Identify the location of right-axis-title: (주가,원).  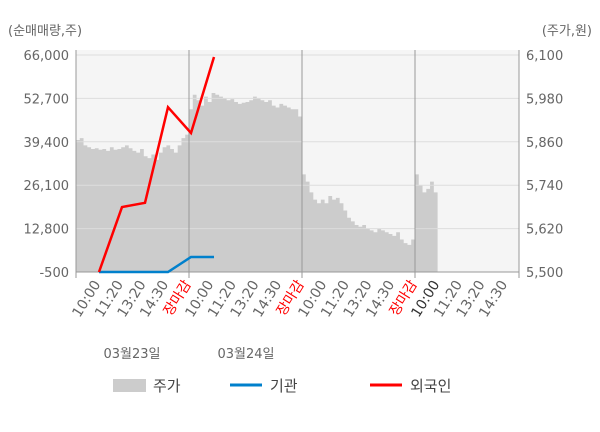
(567, 31).